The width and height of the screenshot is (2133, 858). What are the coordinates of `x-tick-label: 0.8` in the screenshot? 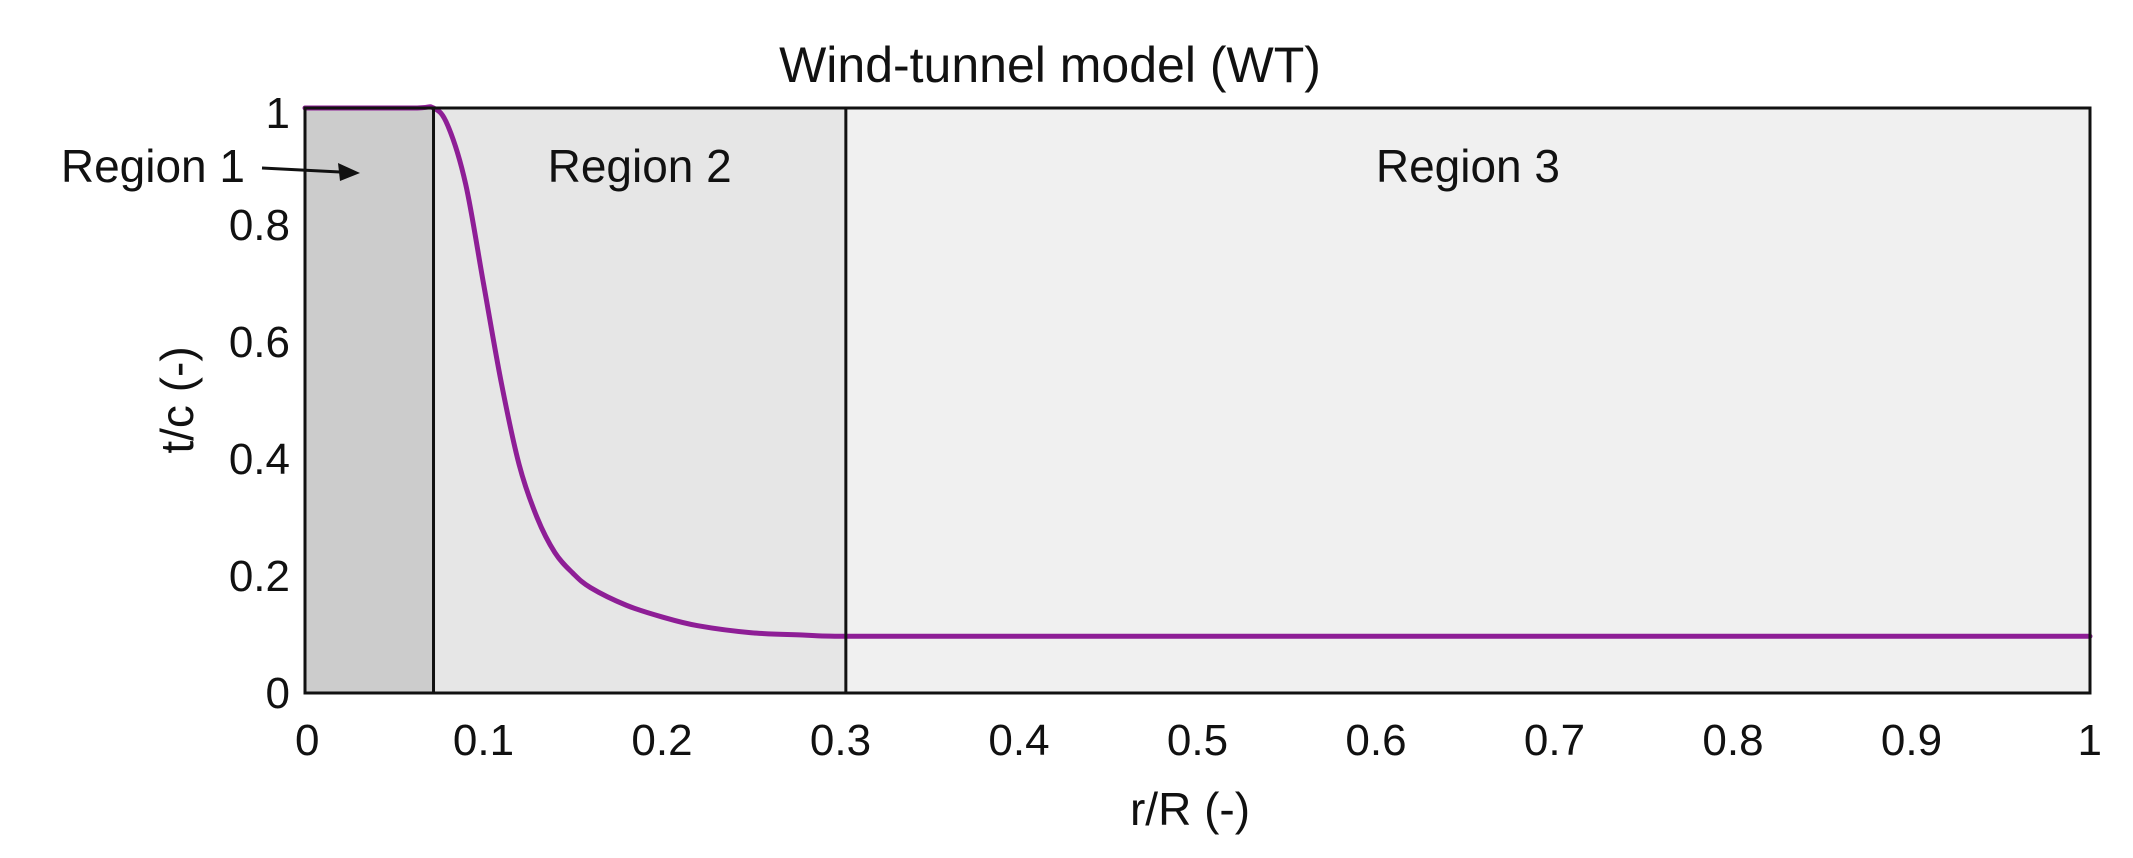 It's located at (1732, 740).